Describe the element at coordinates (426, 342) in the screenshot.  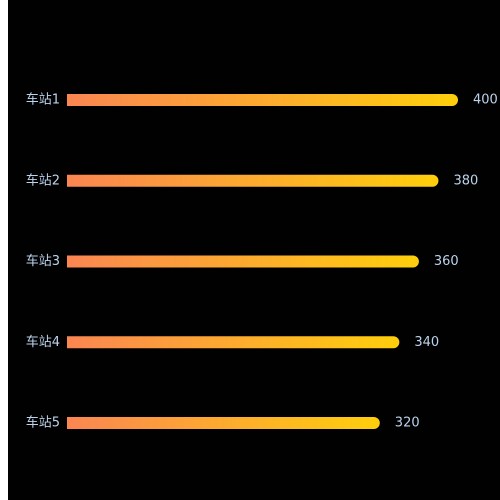
I see `value-label-4: 340` at that location.